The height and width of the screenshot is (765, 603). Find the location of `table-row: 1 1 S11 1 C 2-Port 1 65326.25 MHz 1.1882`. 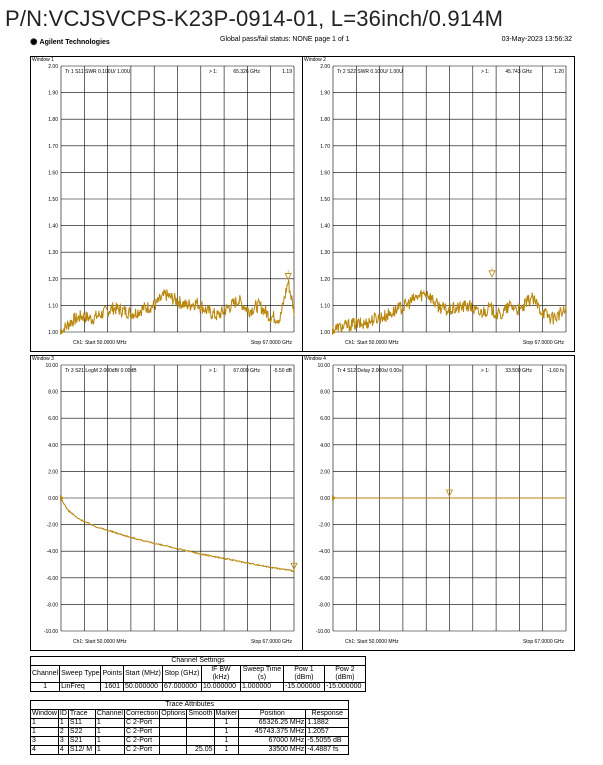

table-row: 1 1 S11 1 C 2-Port 1 65326.25 MHz 1.1882 is located at coordinates (190, 723).